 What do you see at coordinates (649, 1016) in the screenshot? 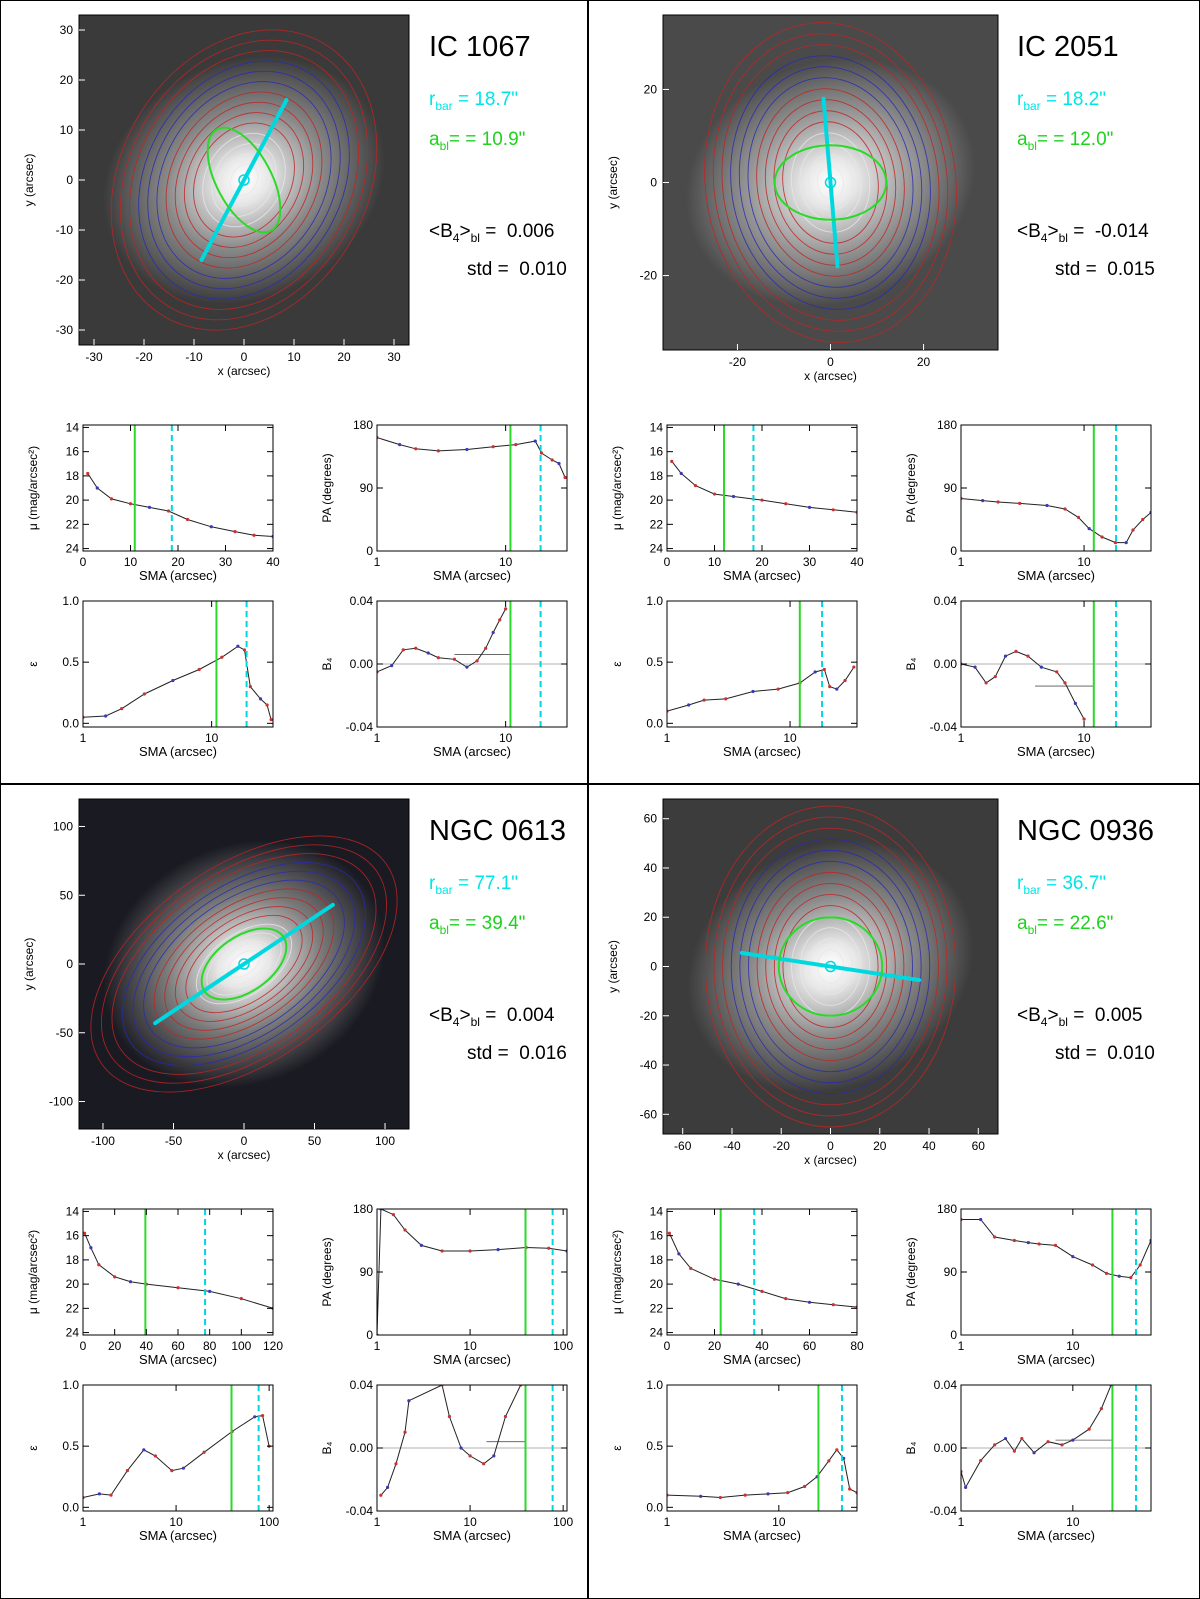
I see `y-tick-label: -20` at bounding box center [649, 1016].